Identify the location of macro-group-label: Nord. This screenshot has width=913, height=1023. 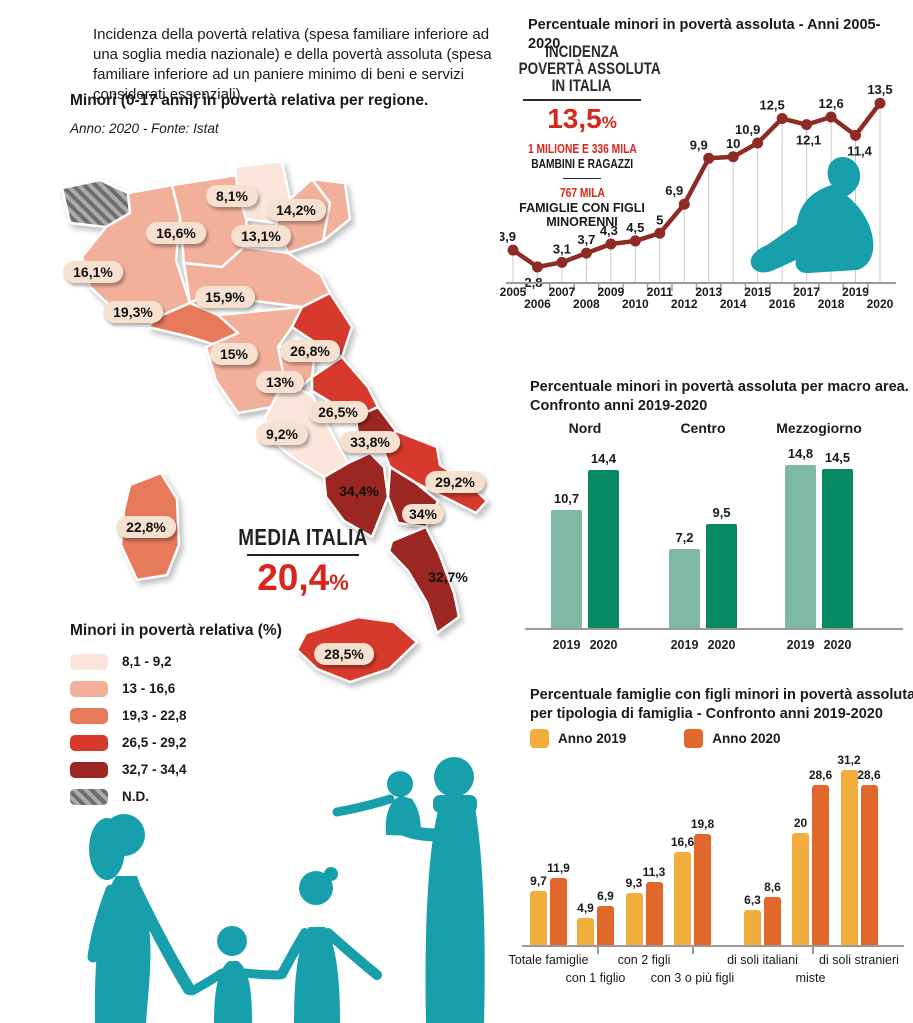
(585, 428).